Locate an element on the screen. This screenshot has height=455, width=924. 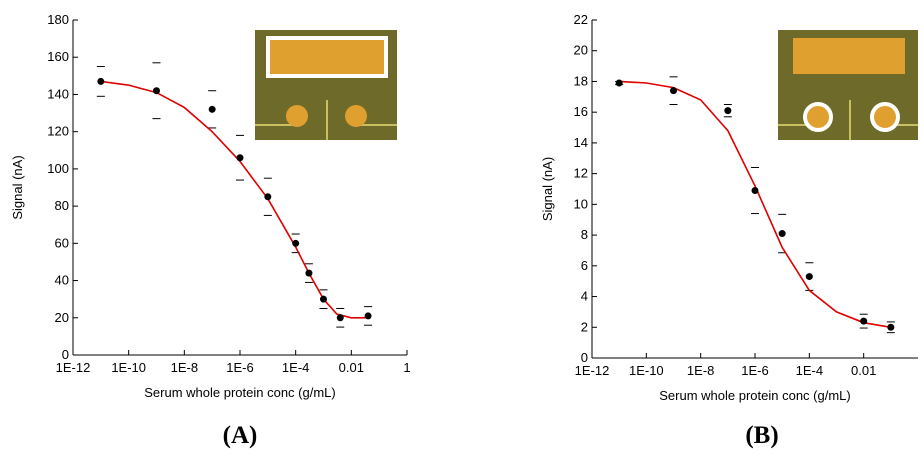
y-tick-label: 180 is located at coordinates (58, 19).